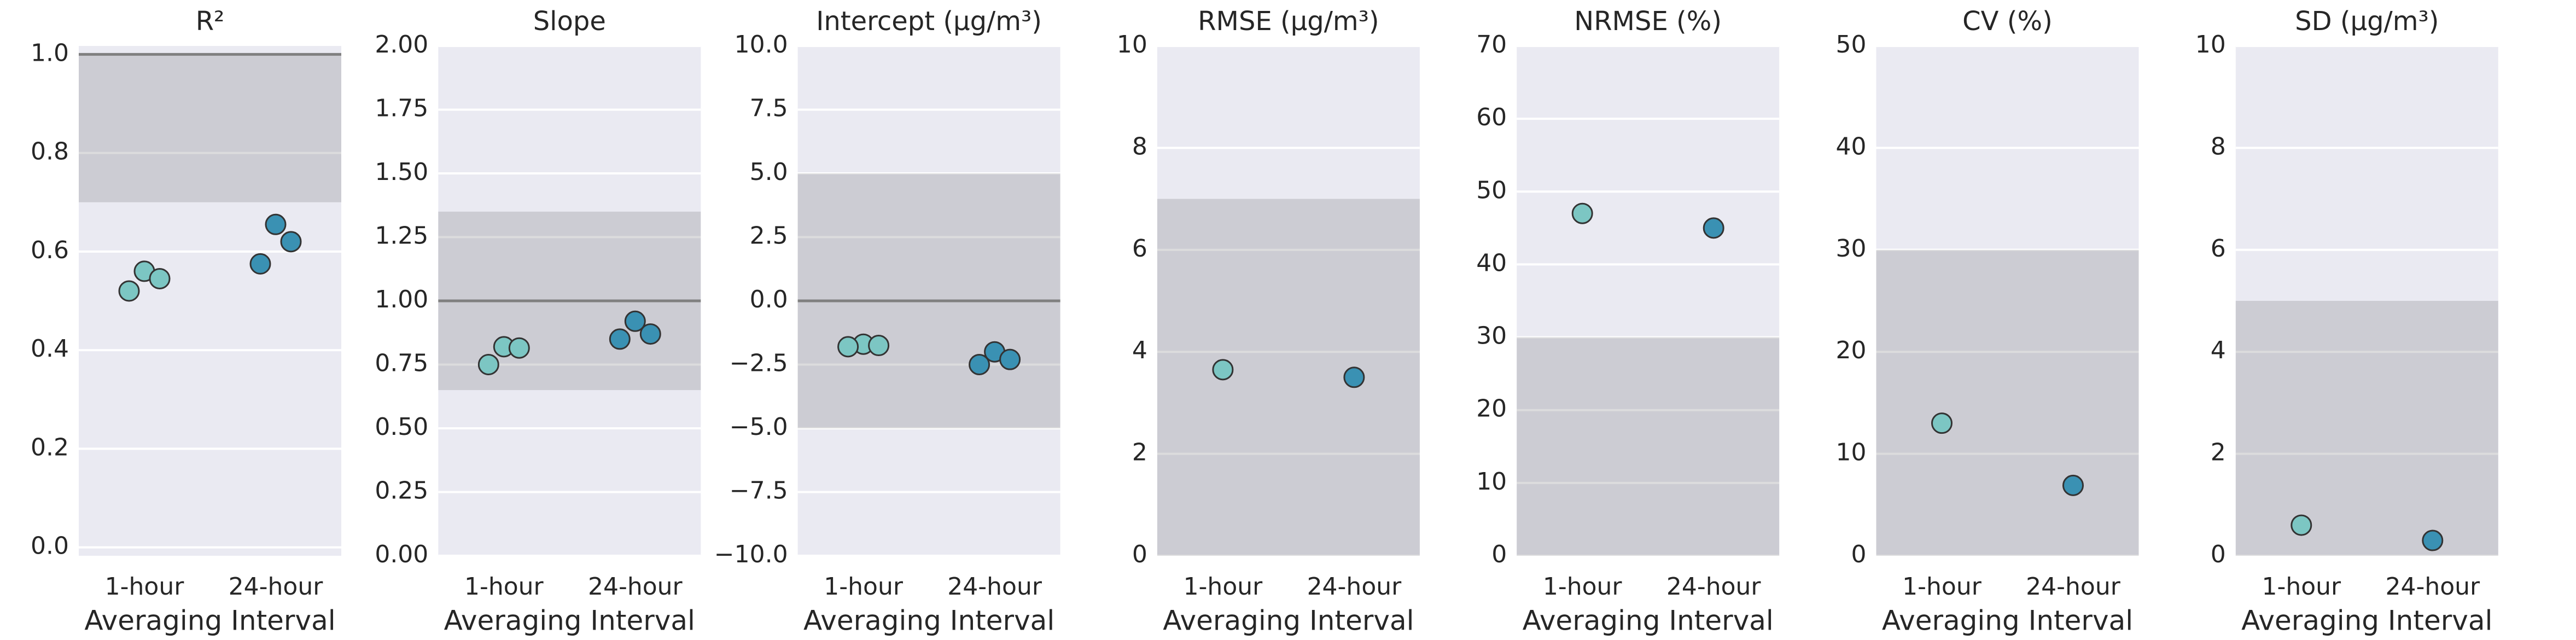 The image size is (2576, 640). I want to click on y-tick-label: −2.5, so click(759, 364).